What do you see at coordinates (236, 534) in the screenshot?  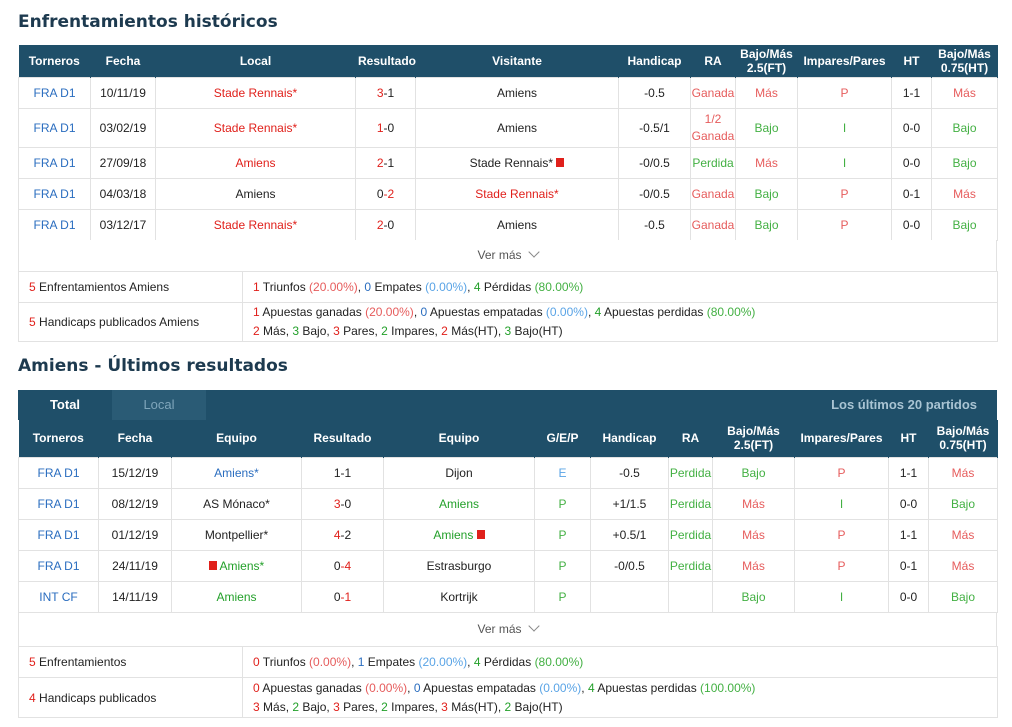 I see `home-team: Montpellier*` at bounding box center [236, 534].